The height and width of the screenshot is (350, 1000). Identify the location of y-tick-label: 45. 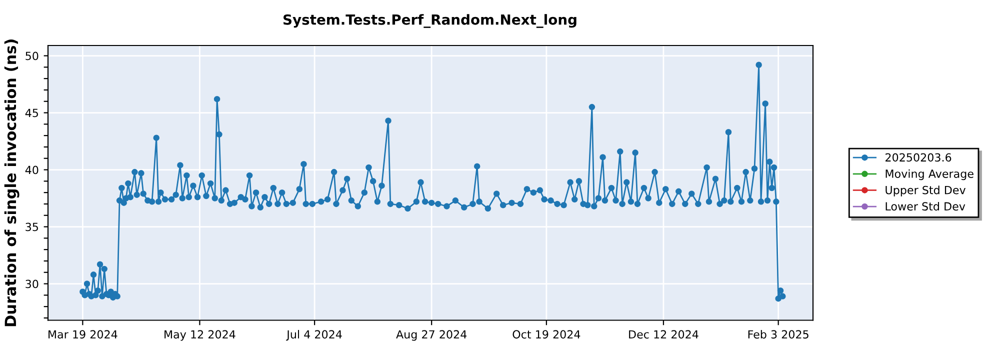
(31, 113).